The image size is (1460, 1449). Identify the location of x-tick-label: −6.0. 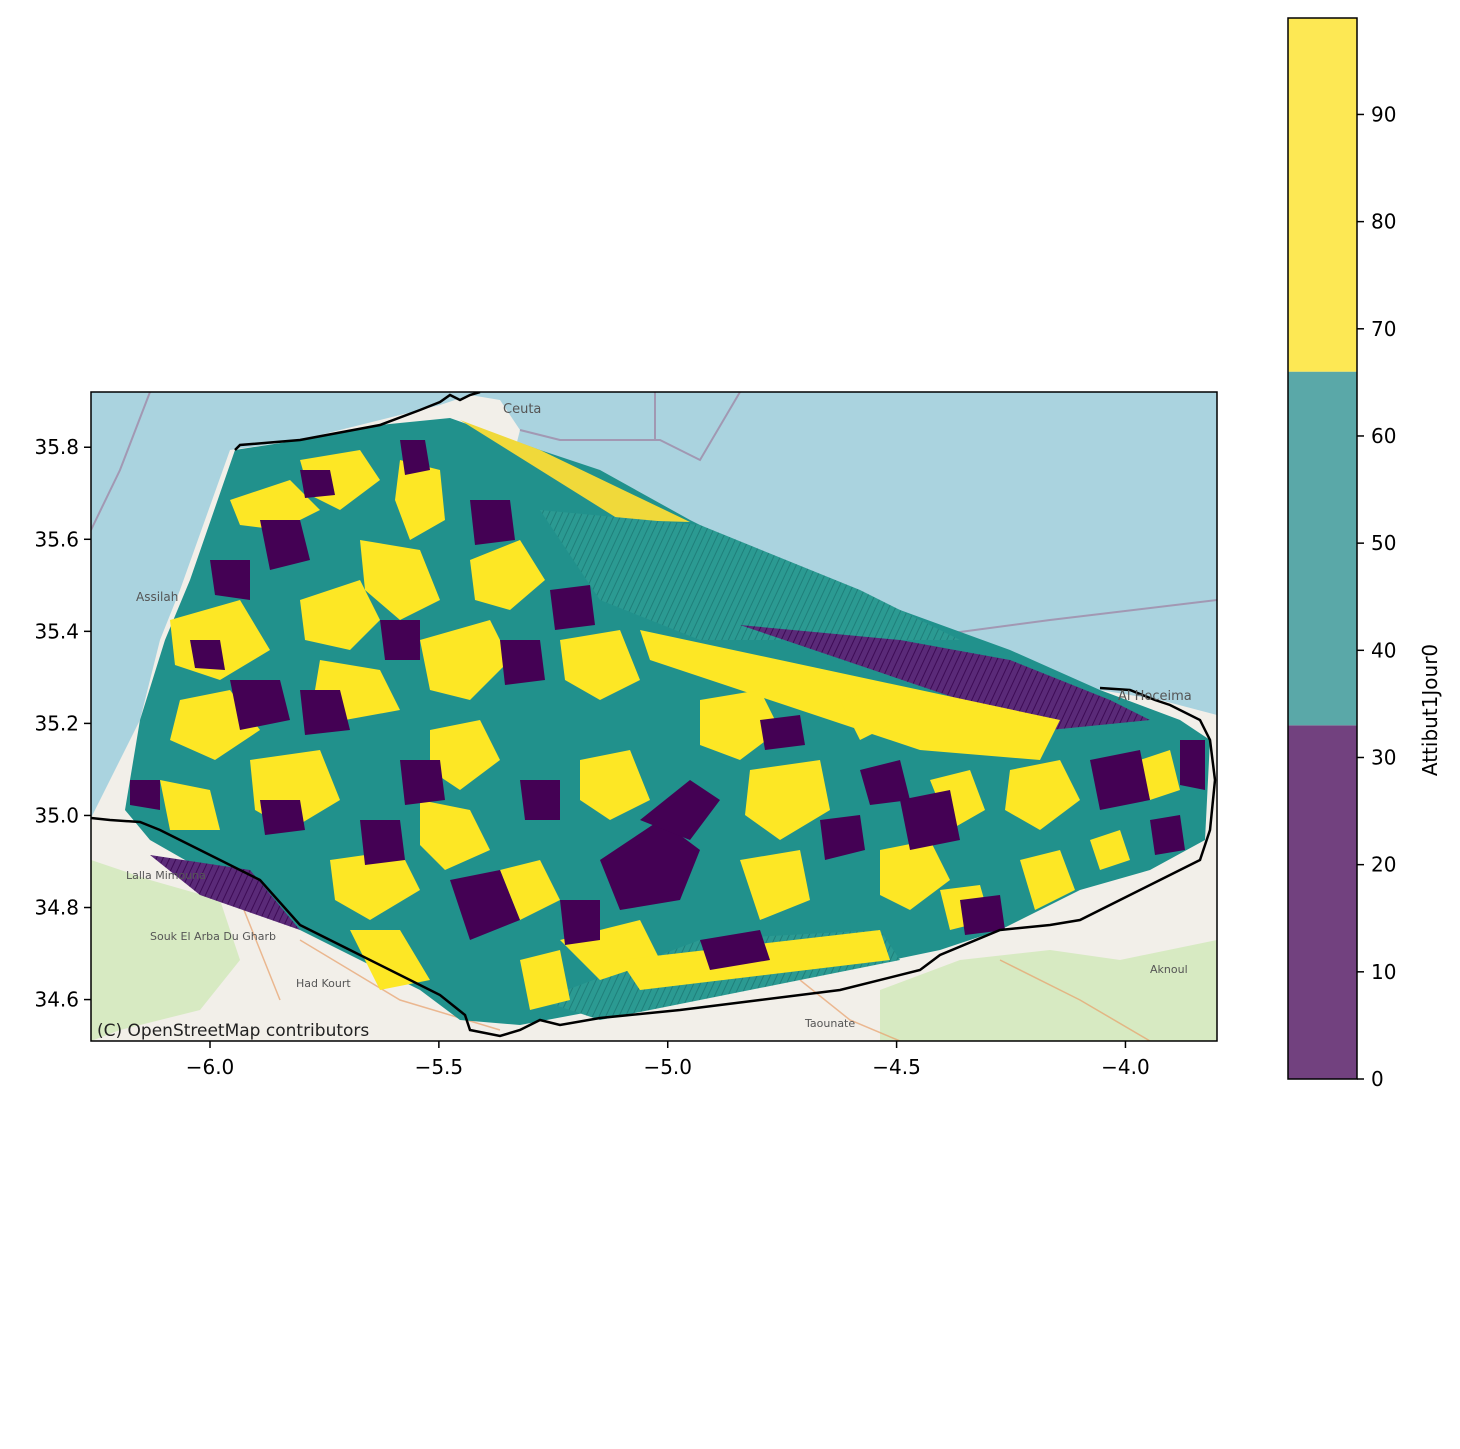
(210, 1067).